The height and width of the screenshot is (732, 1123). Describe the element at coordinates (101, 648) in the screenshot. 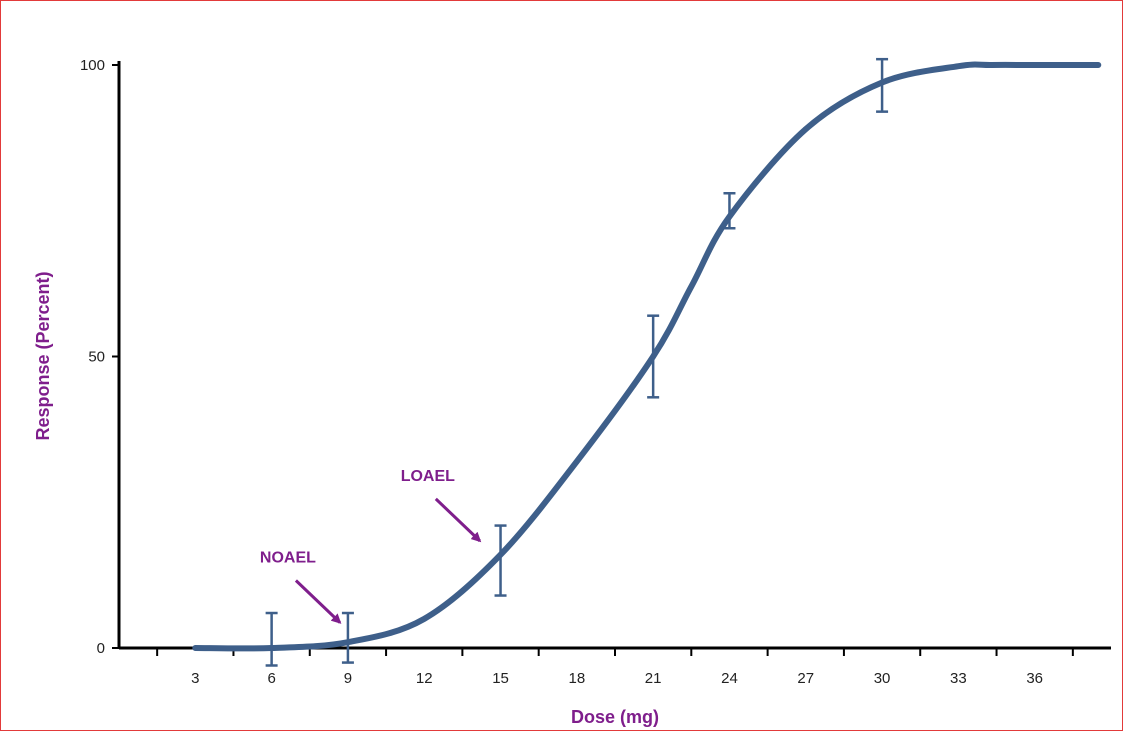

I see `y-tick-label: 0` at that location.